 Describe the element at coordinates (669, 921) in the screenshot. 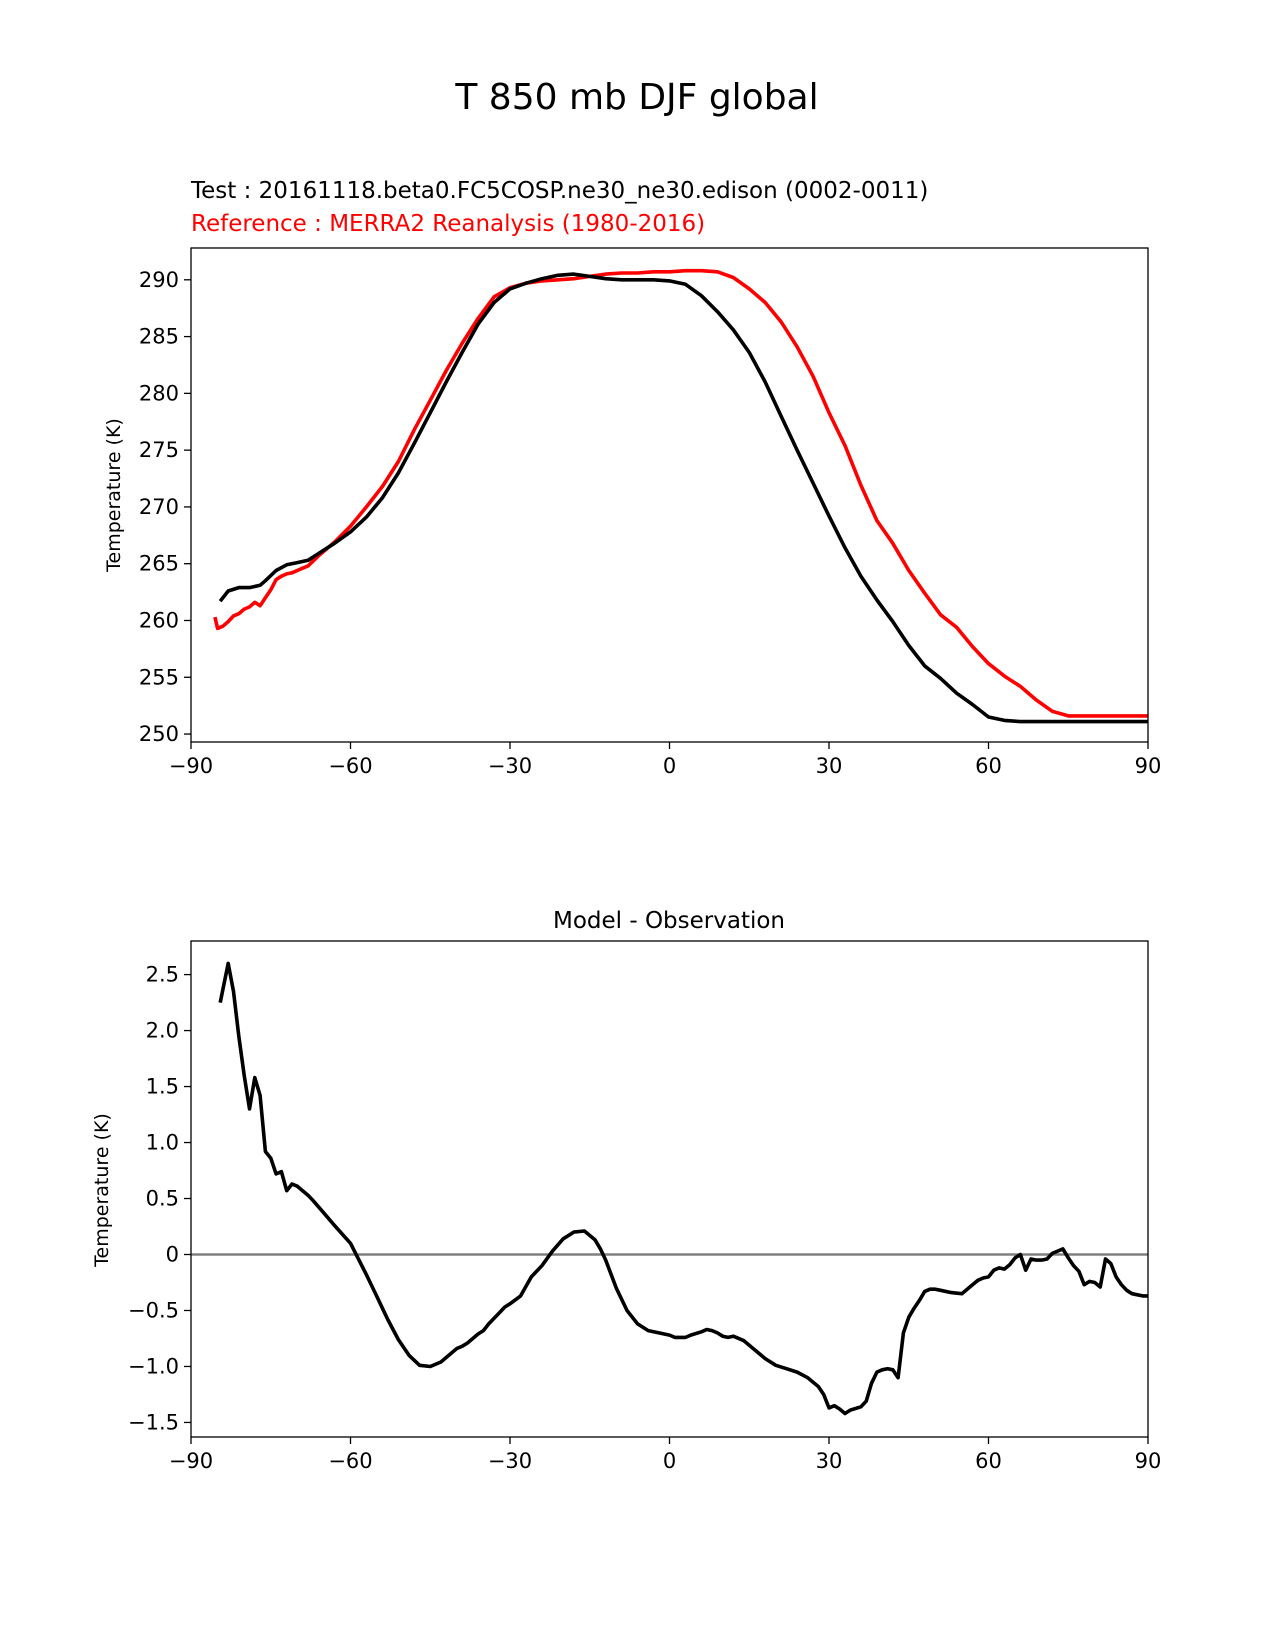

I see `panel2-title: Model - Observation` at that location.